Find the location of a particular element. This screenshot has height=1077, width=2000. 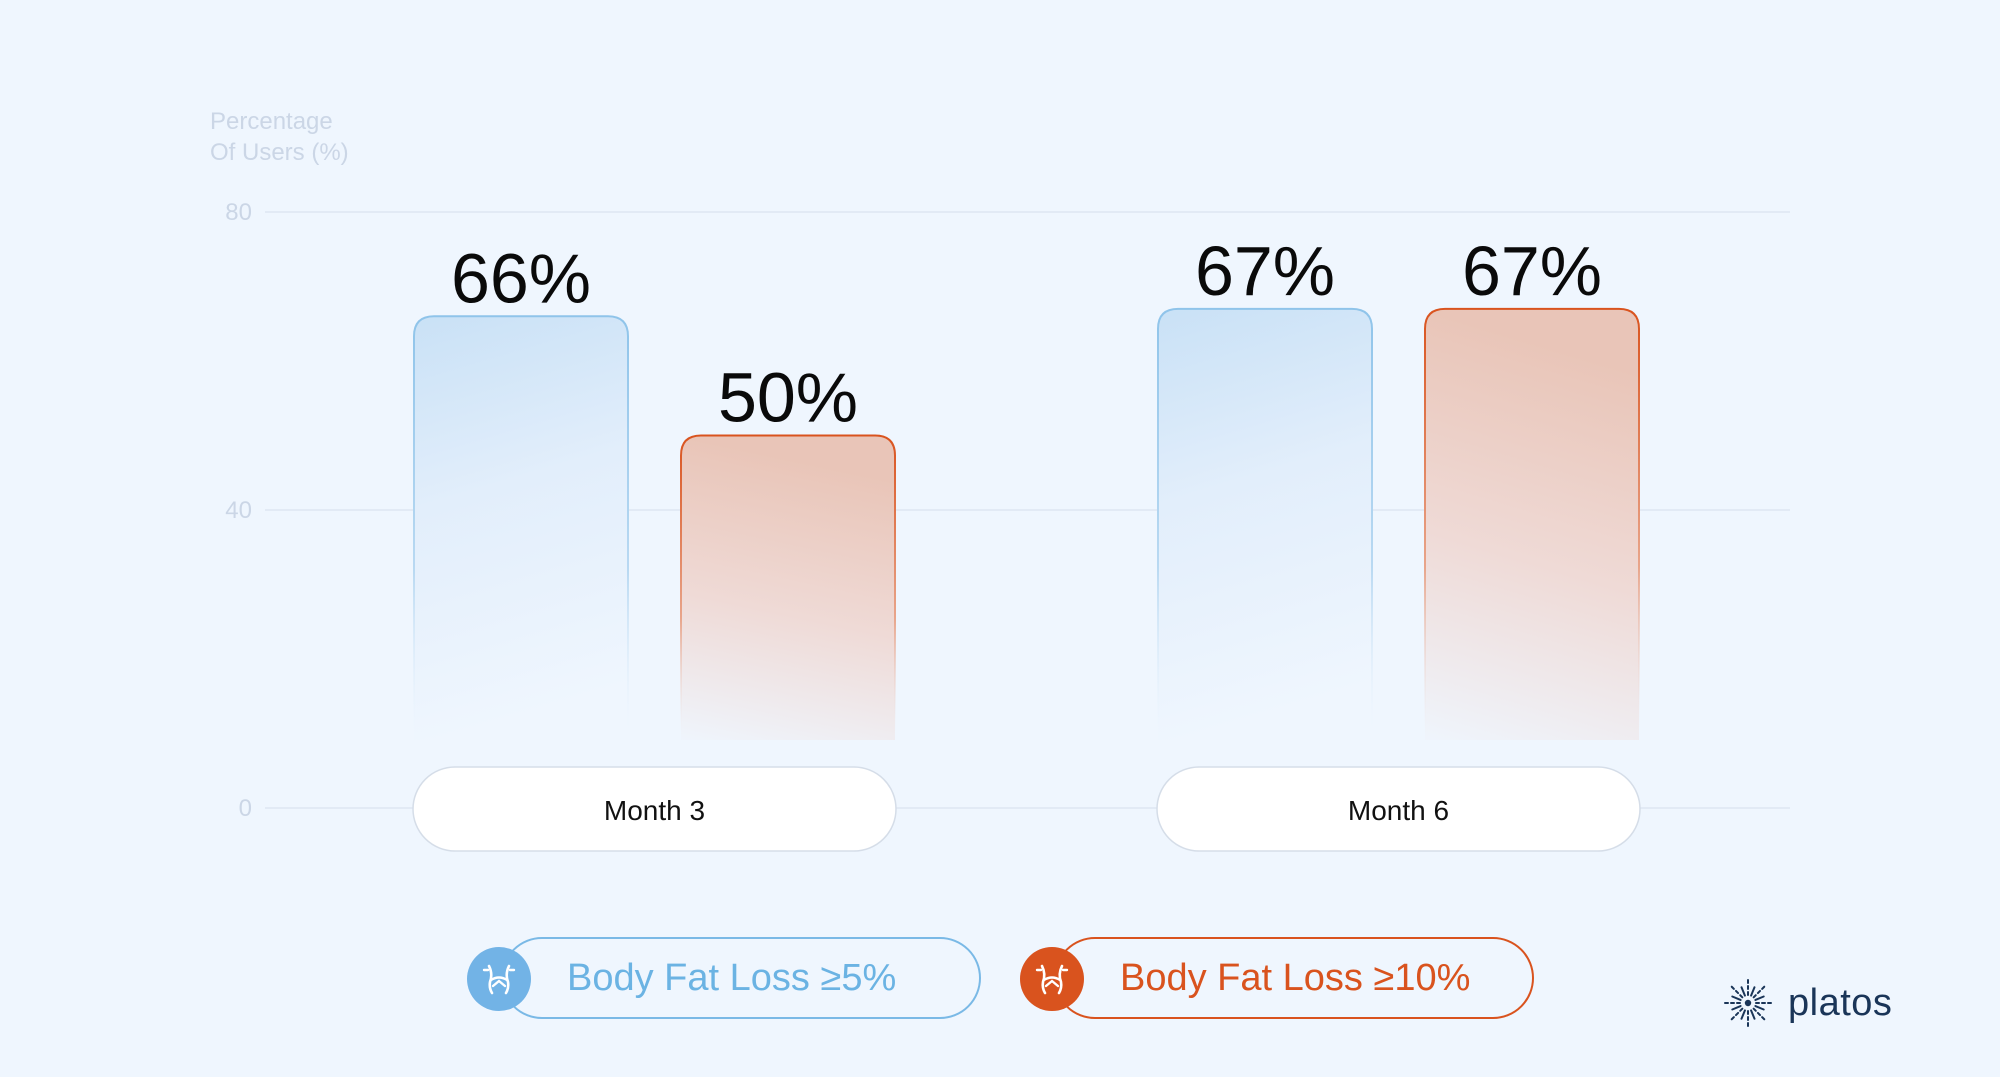

data-label: 66% is located at coordinates (521, 278).